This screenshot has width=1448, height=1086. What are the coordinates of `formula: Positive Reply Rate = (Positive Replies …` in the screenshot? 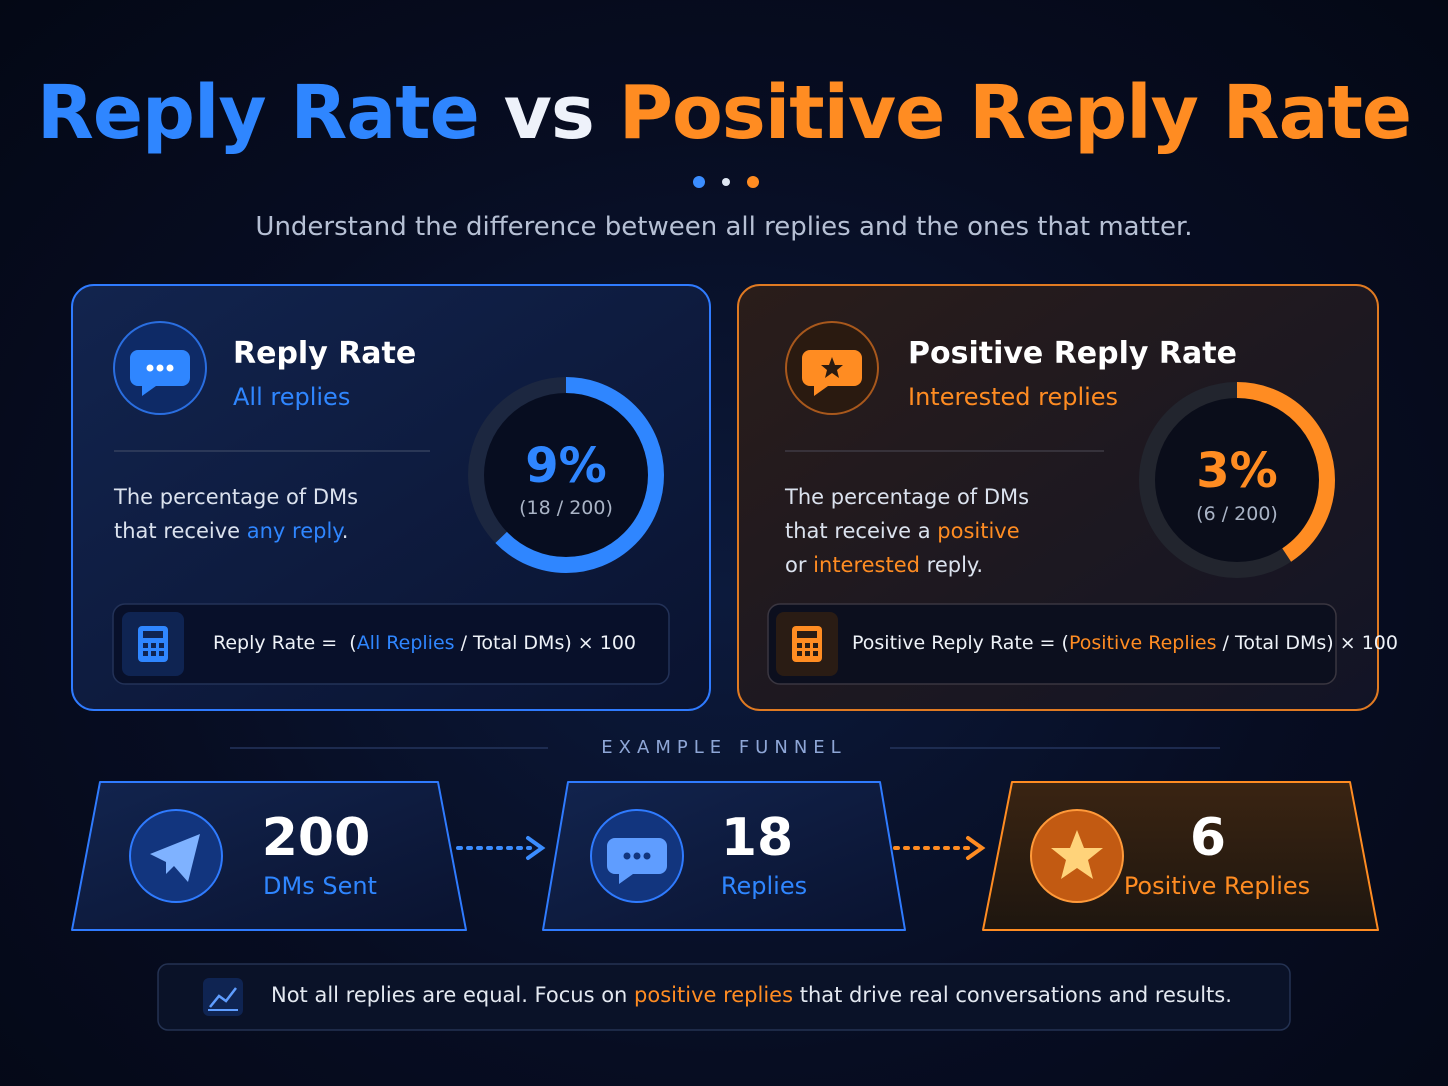 It's located at (1125, 643).